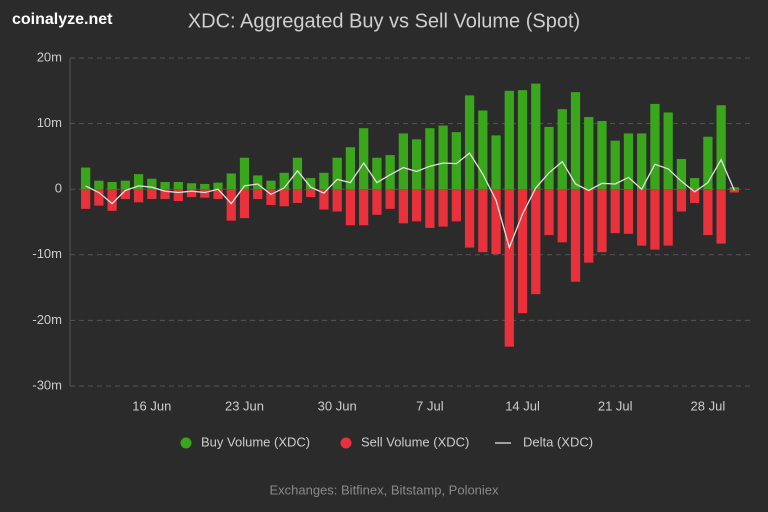 This screenshot has width=768, height=512. I want to click on x-tick-label: 30 Jun, so click(337, 405).